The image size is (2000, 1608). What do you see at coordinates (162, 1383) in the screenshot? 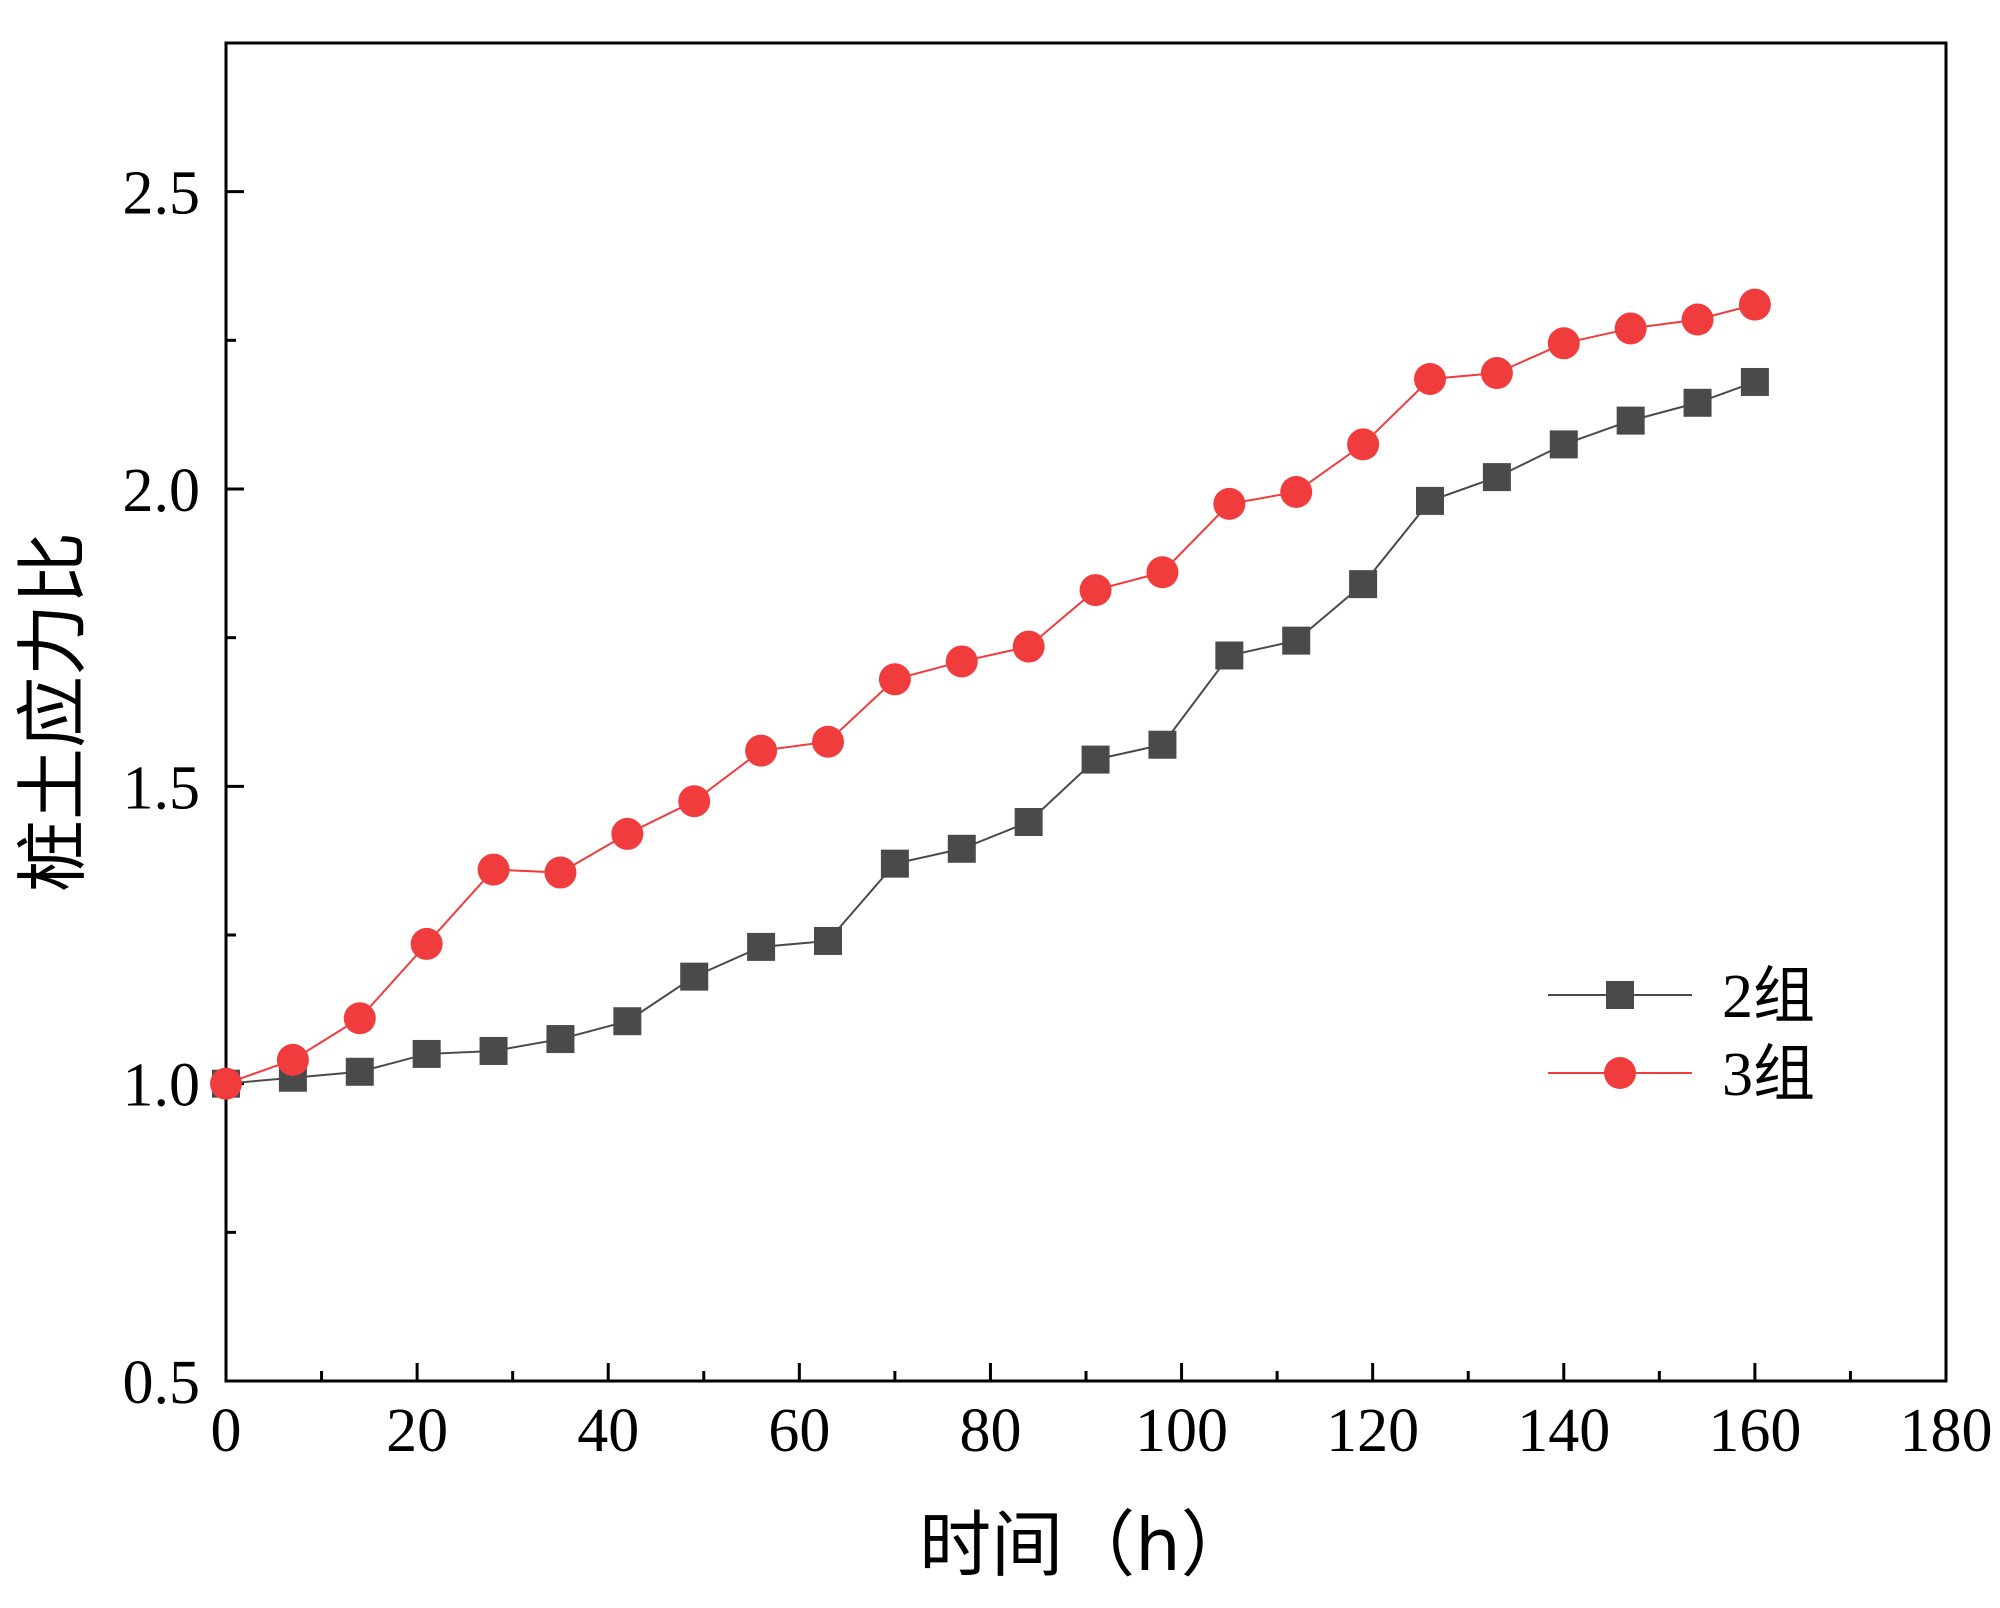
I see `y-tick-label: 0.5` at bounding box center [162, 1383].